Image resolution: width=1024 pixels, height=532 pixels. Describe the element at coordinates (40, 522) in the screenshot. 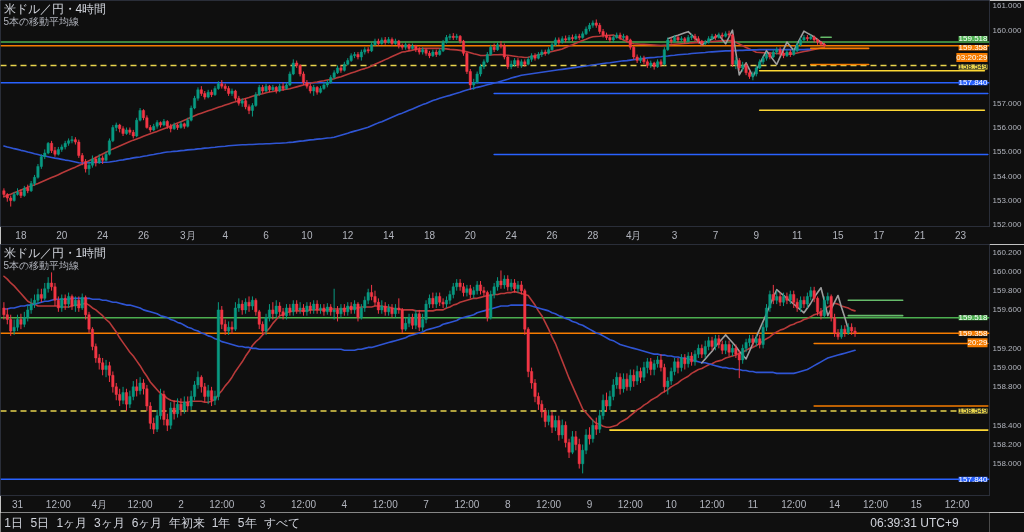

I see `text: 5日` at that location.